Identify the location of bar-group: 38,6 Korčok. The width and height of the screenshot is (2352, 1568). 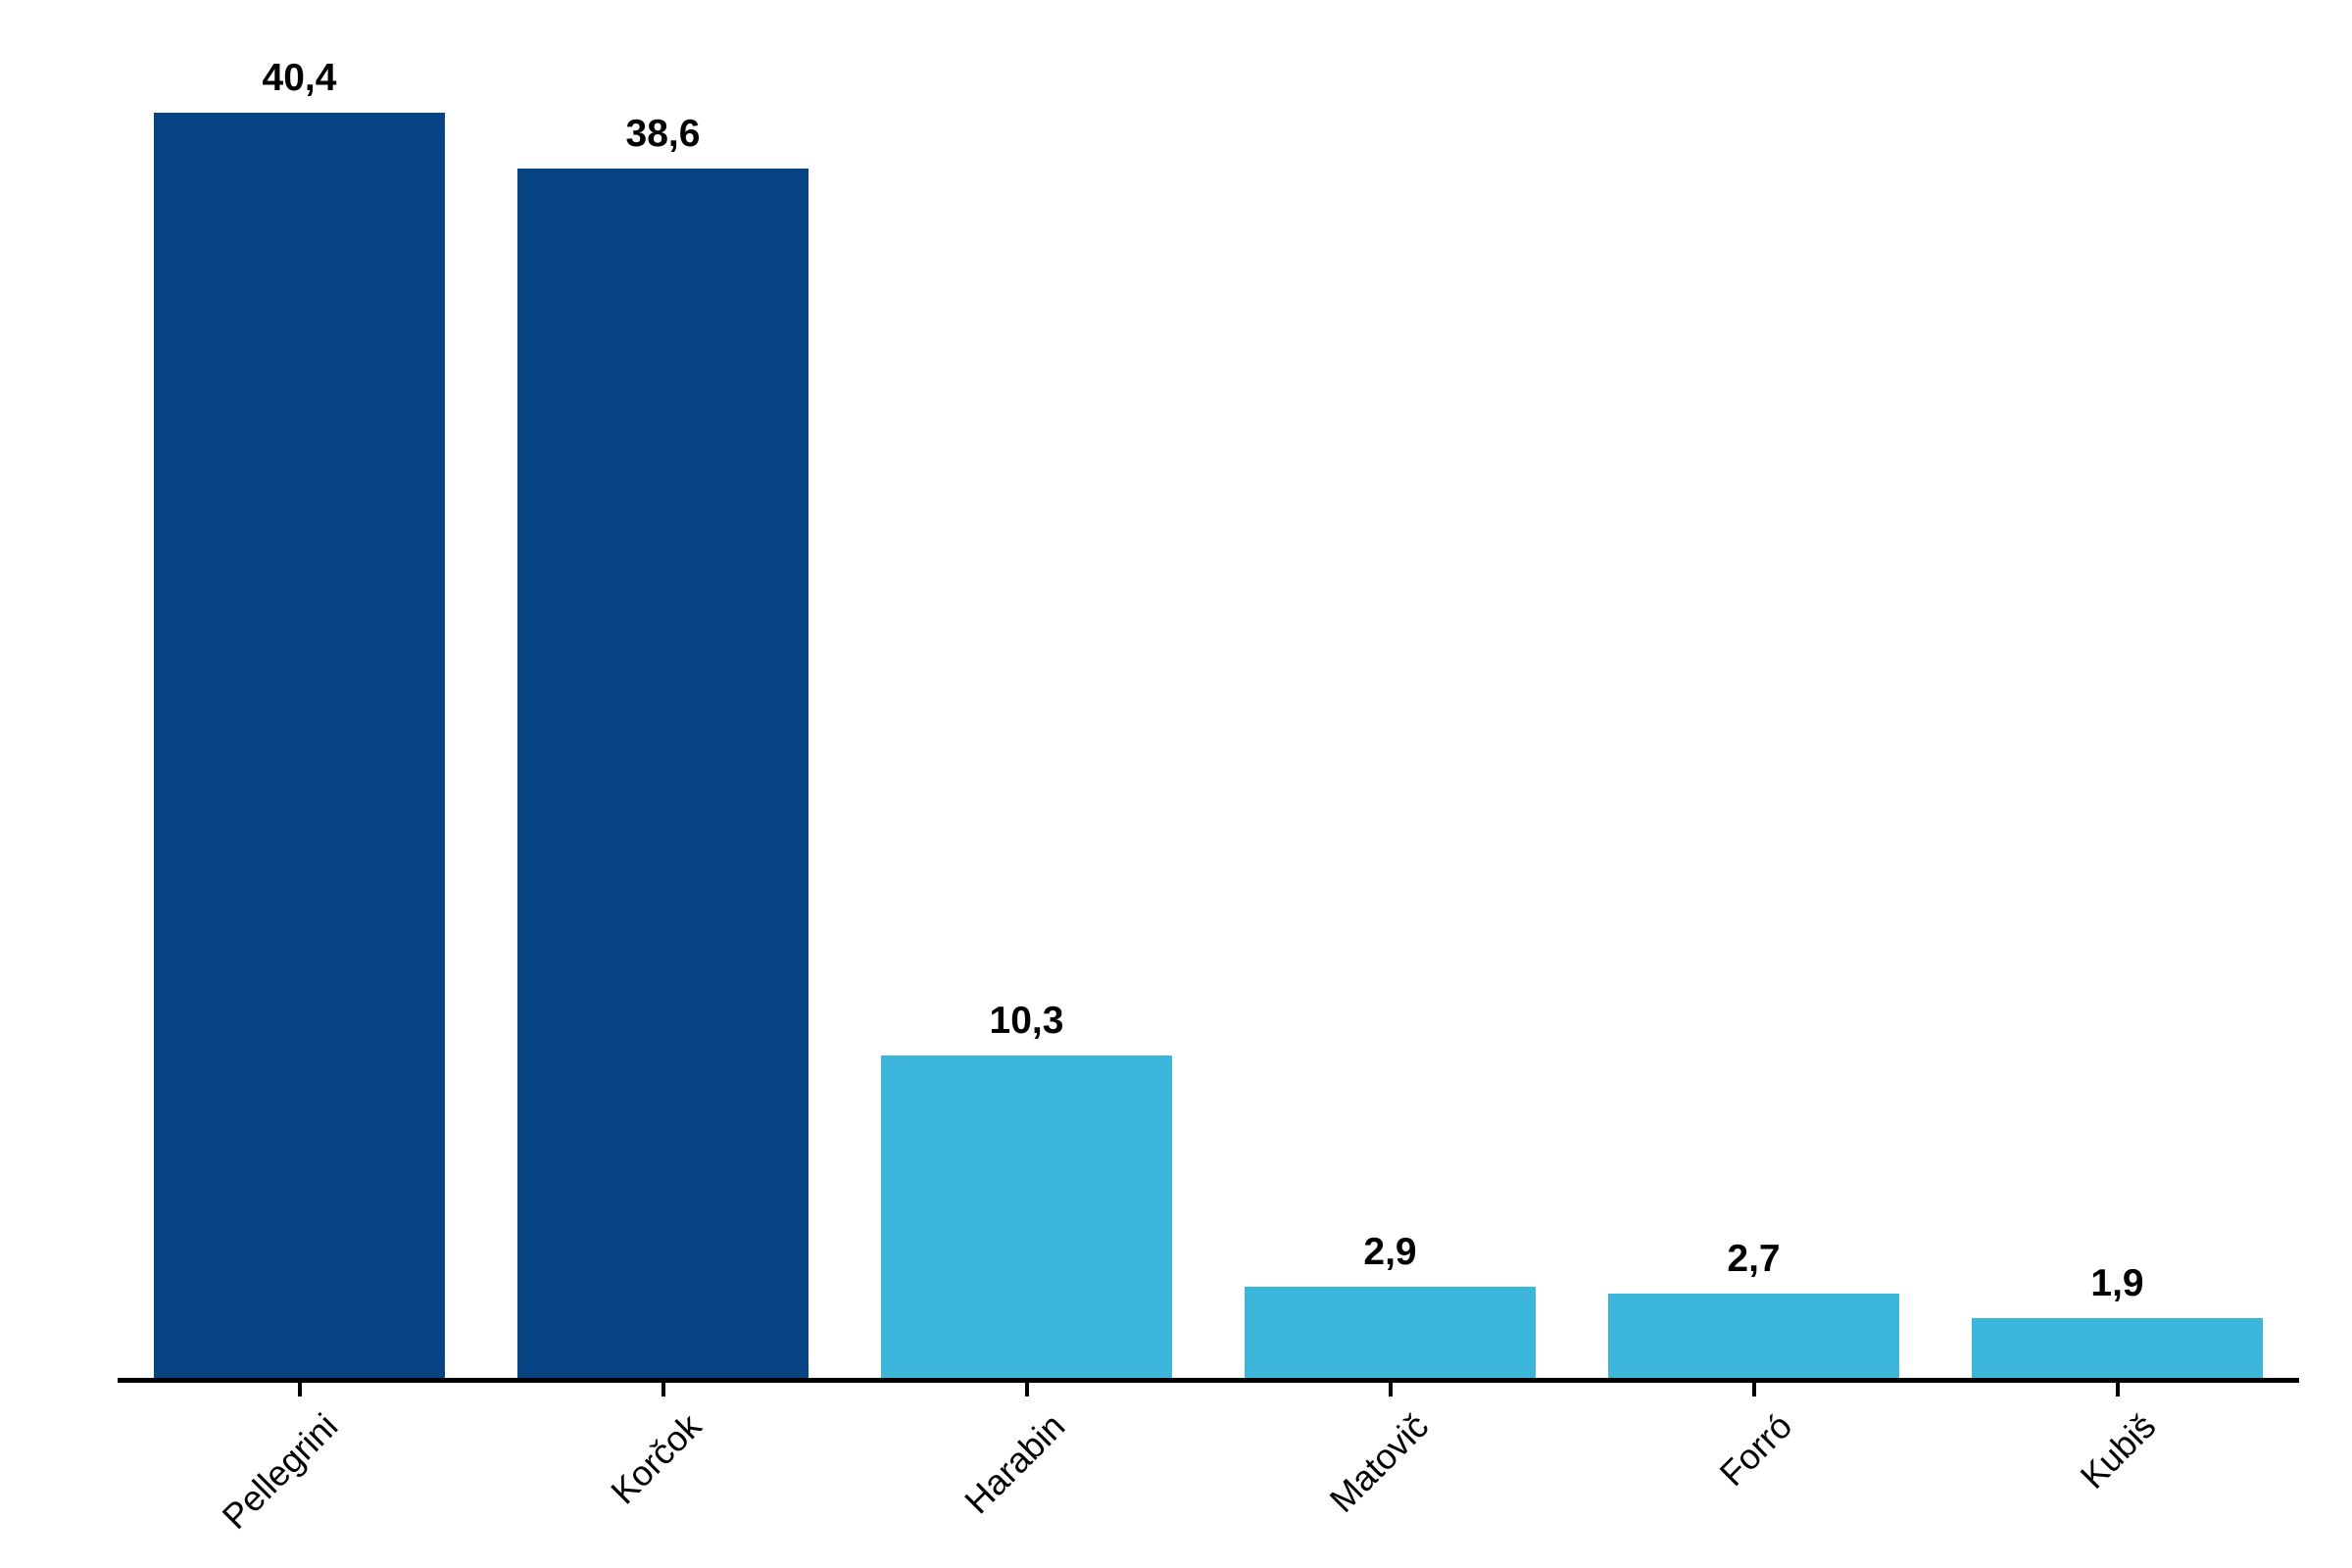
(663, 756).